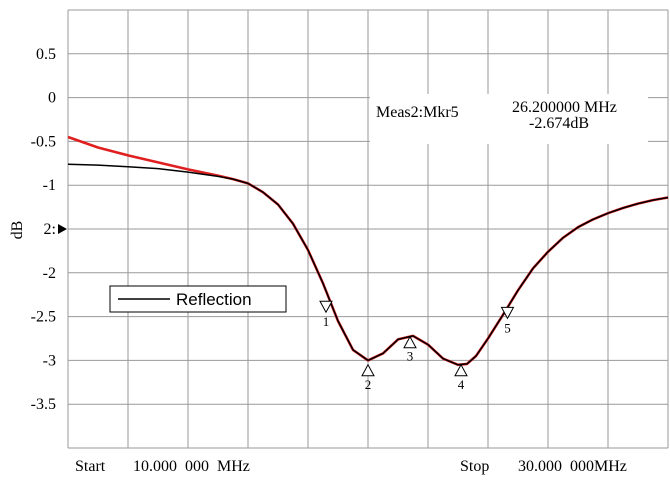 The image size is (670, 480). What do you see at coordinates (564, 107) in the screenshot?
I see `marker-readout-frequency: 26.200000 MHz` at bounding box center [564, 107].